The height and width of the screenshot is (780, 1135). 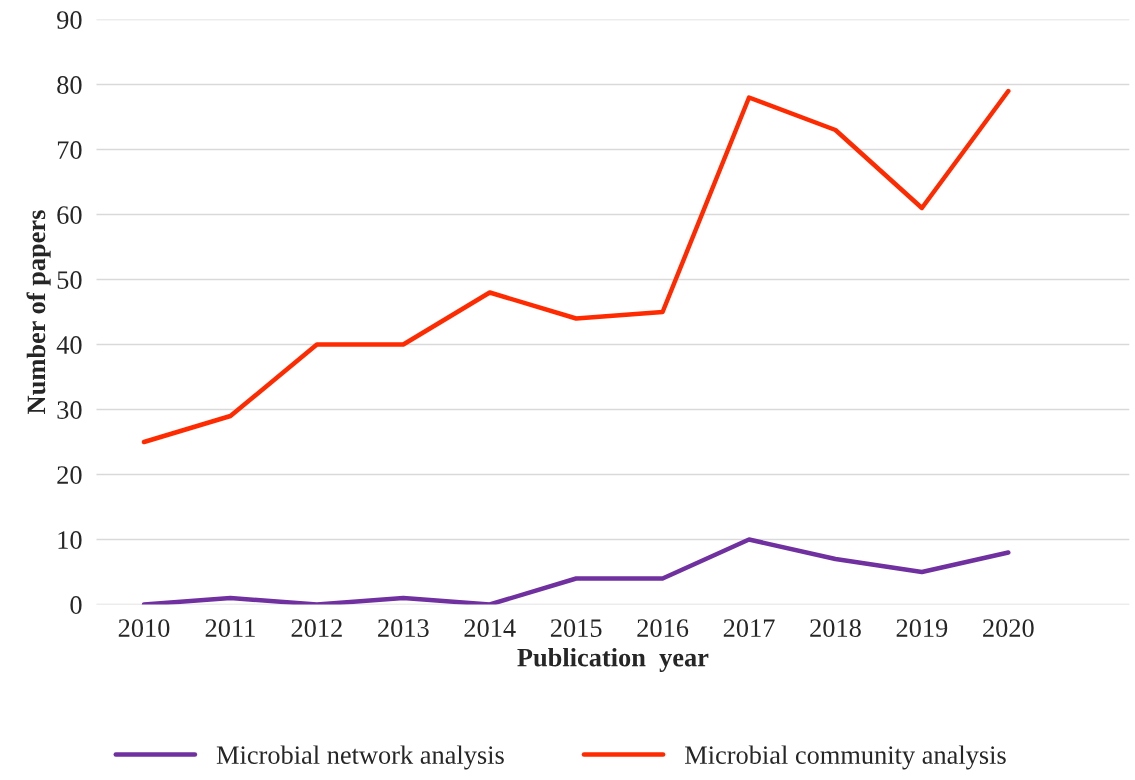 I want to click on y-axis-title: Number of papers, so click(x=38, y=312).